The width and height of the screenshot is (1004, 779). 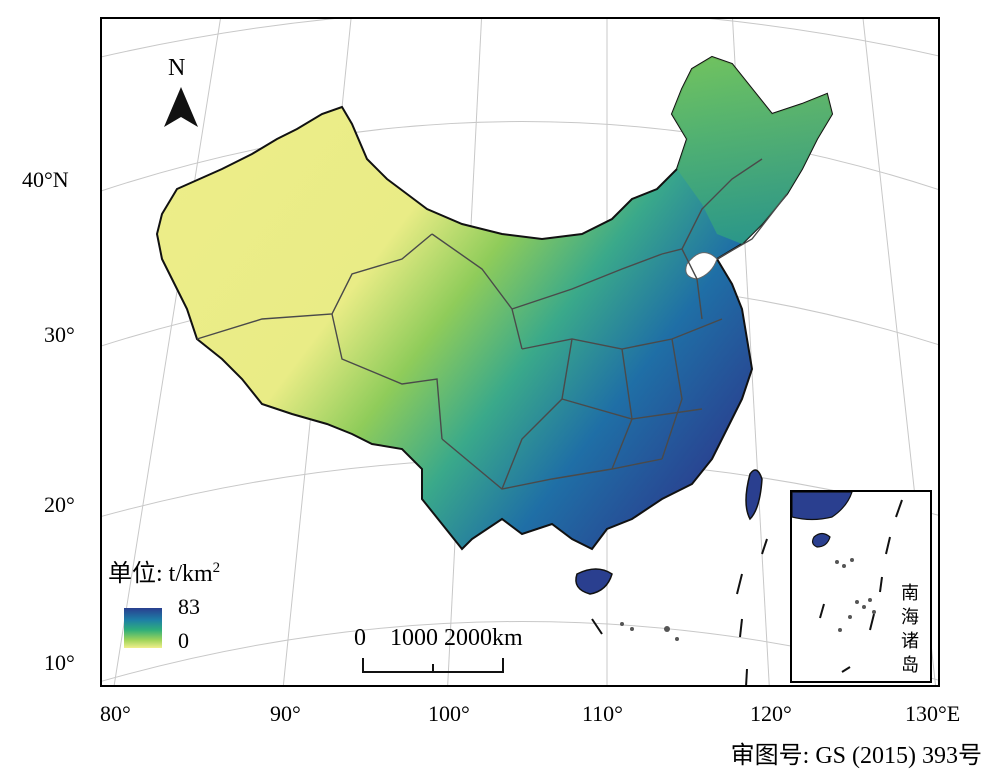 What do you see at coordinates (45, 179) in the screenshot?
I see `latitude-label-40: 40°N` at bounding box center [45, 179].